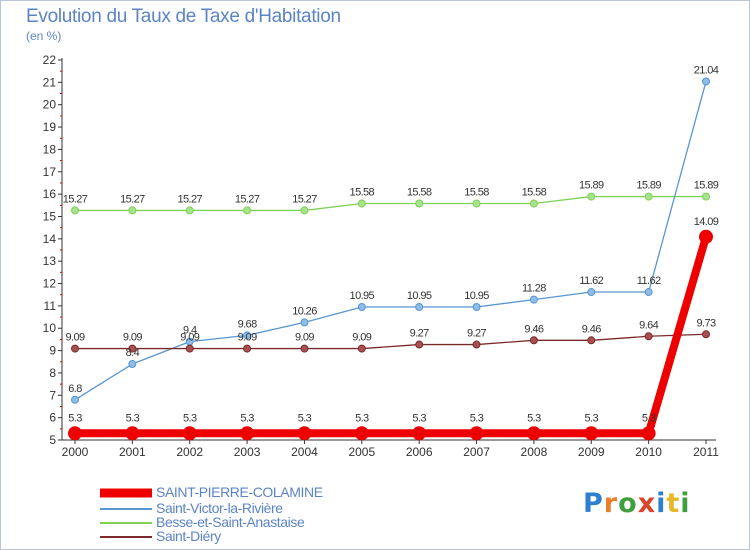 The image size is (750, 550). What do you see at coordinates (706, 222) in the screenshot?
I see `data-label: 14.09` at bounding box center [706, 222].